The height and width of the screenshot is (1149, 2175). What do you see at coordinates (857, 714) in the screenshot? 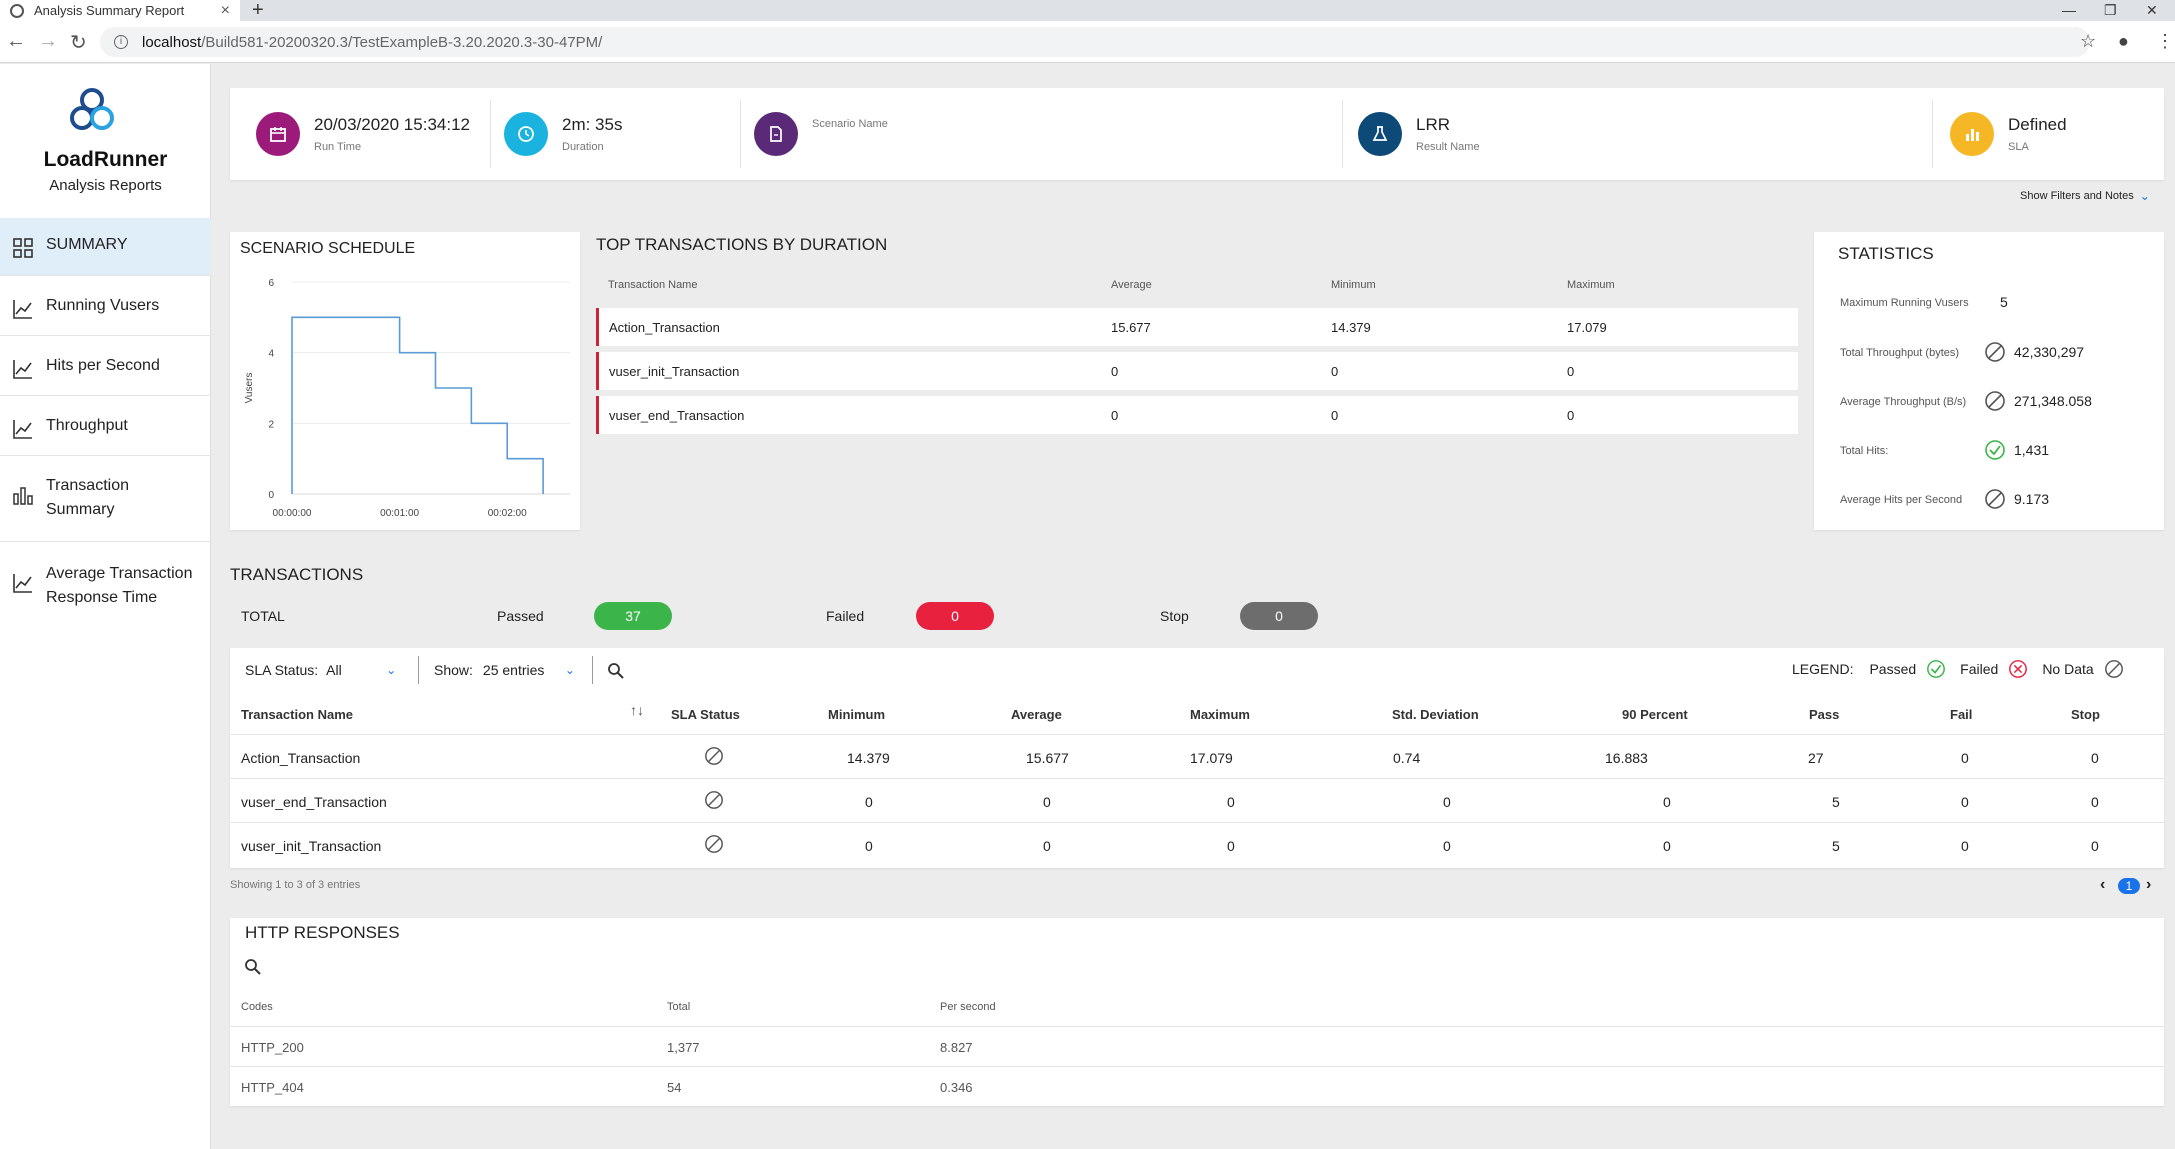
I see `col-minimum: Minimum` at bounding box center [857, 714].